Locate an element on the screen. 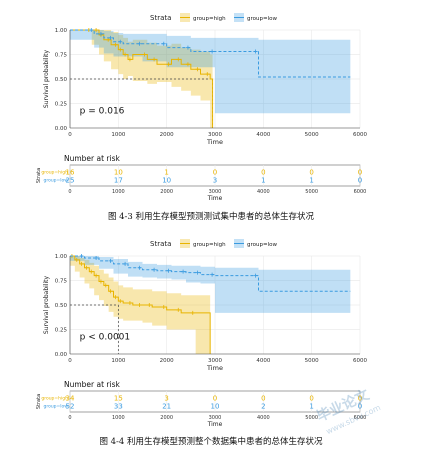 Image resolution: width=422 pixels, height=454 pixels. risk-count: 2 is located at coordinates (263, 407).